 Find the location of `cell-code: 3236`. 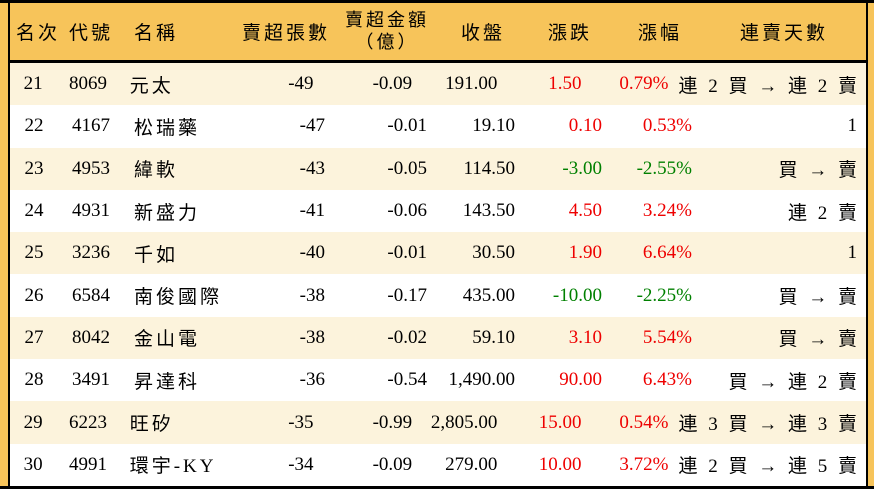

cell-code: 3236 is located at coordinates (91, 253).